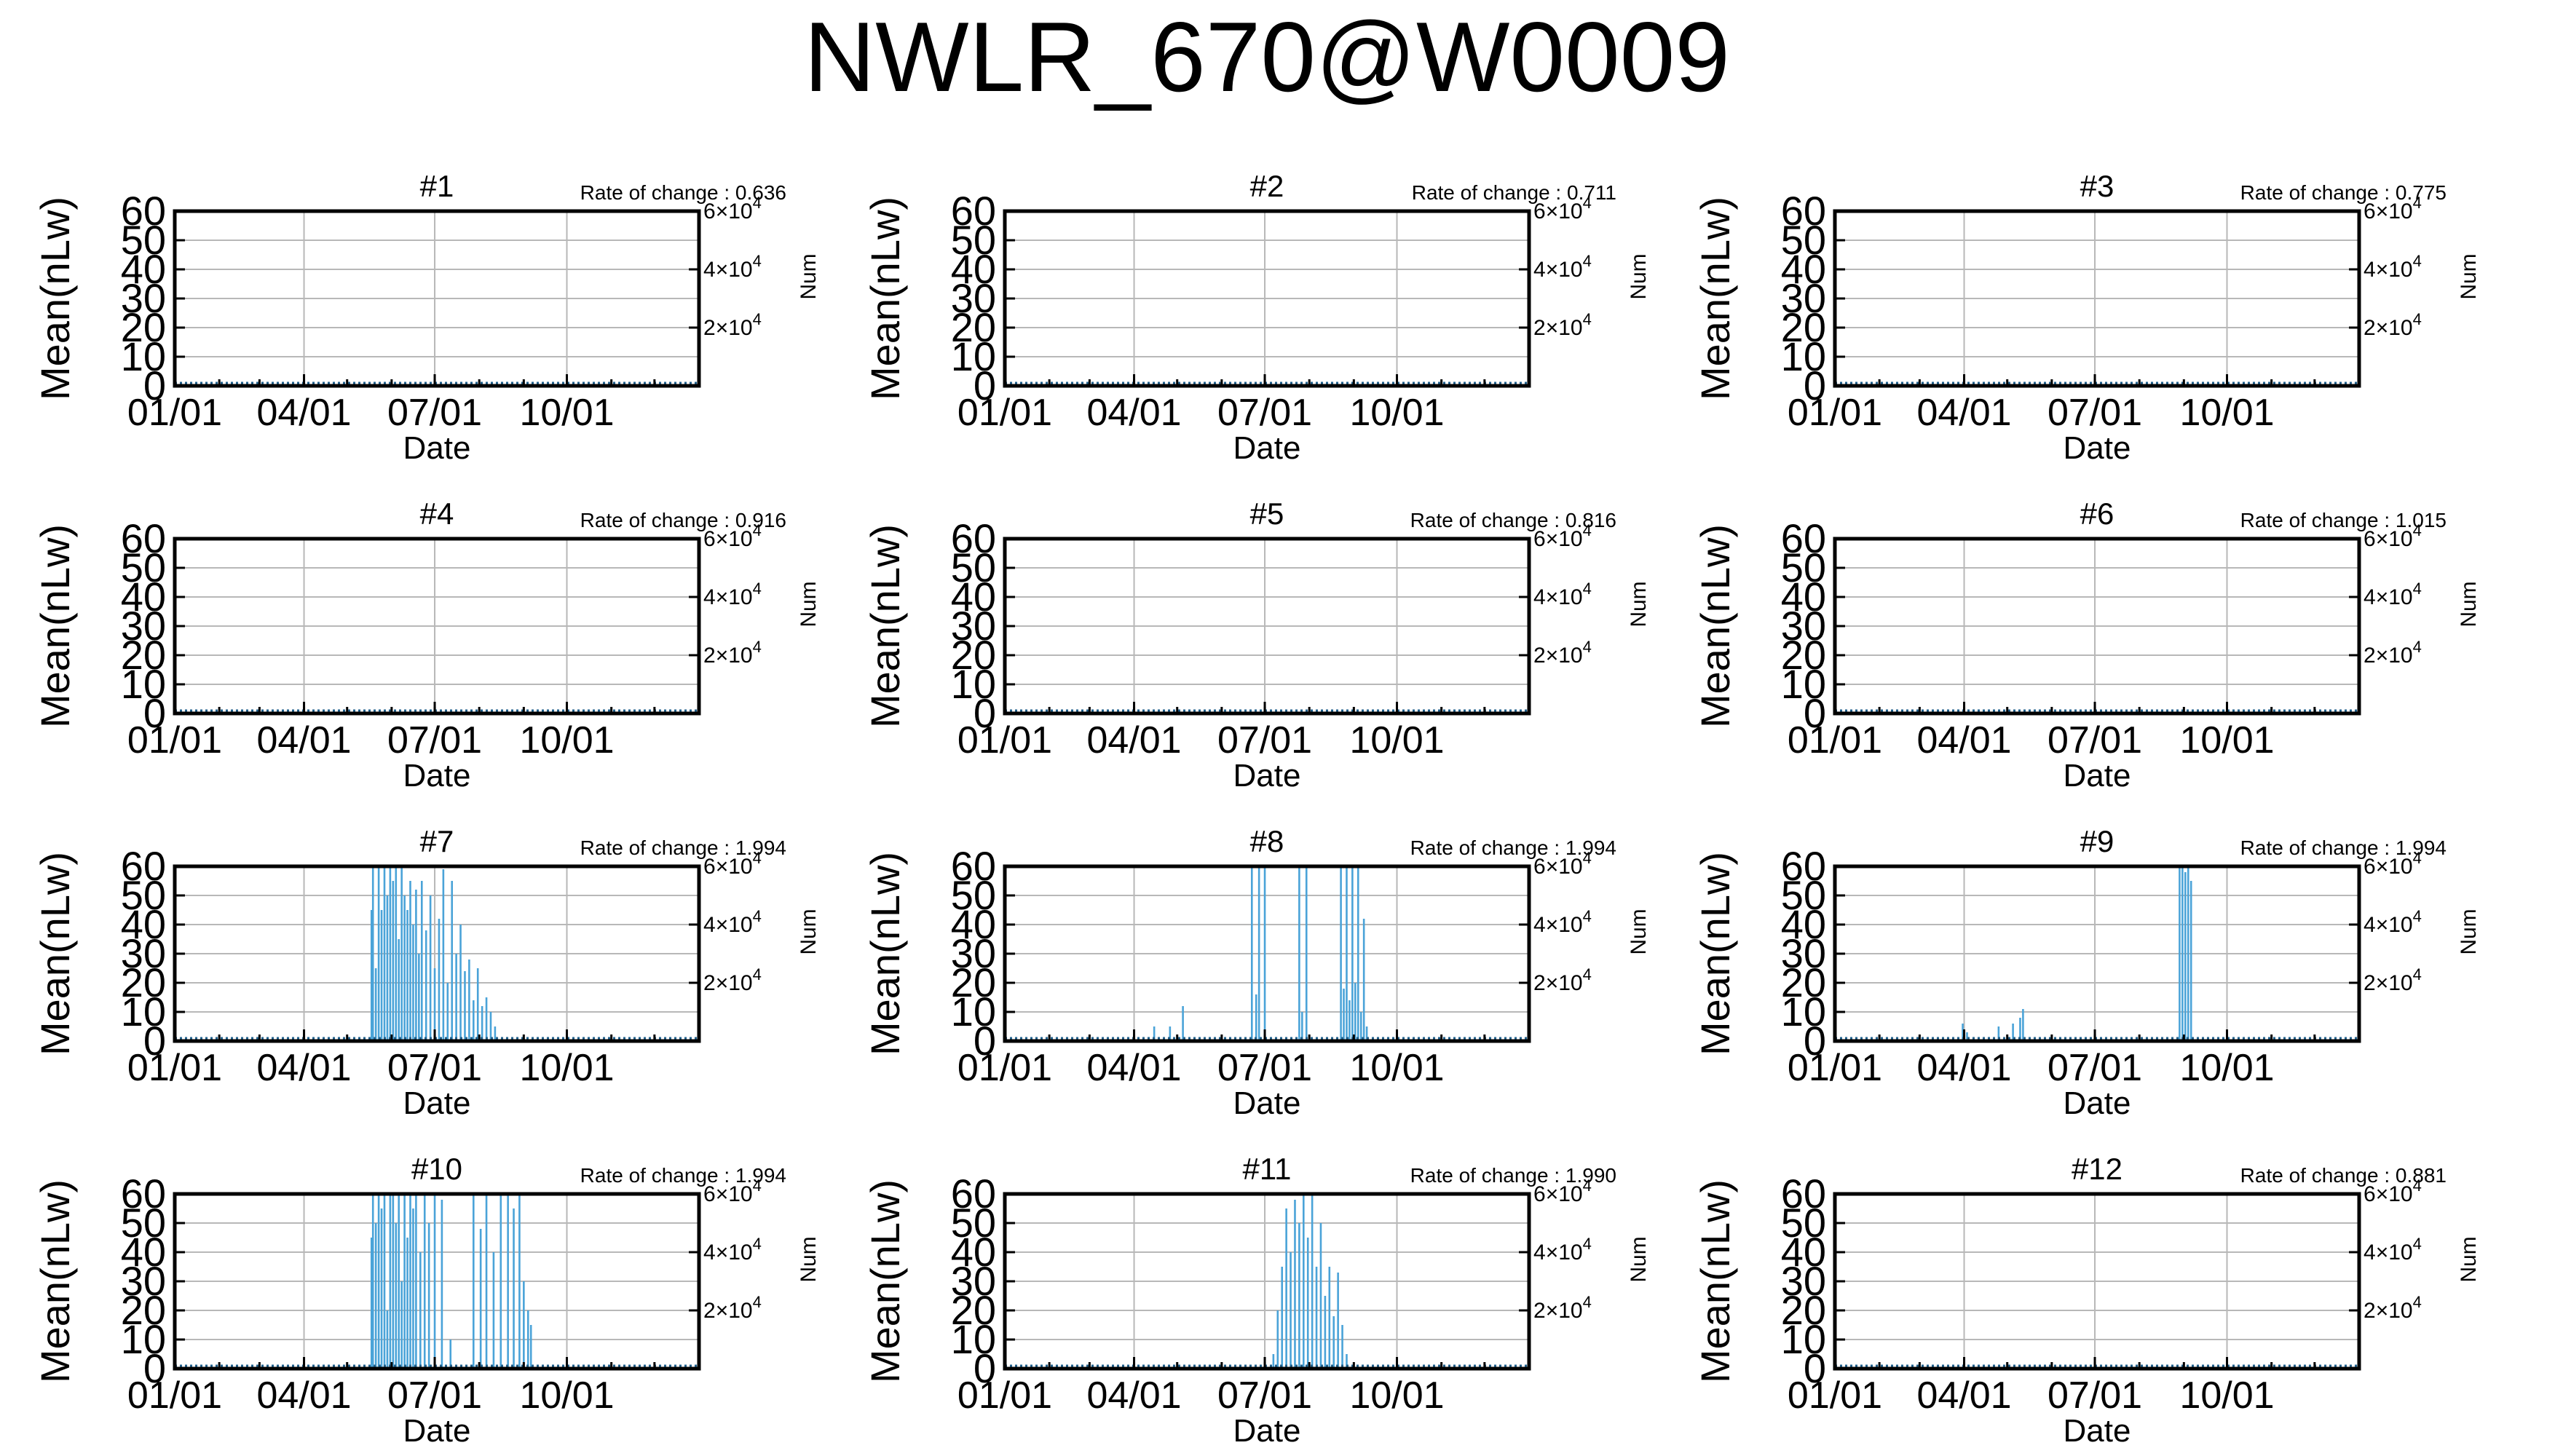 The width and height of the screenshot is (2555, 1456). I want to click on y-tick-label: 60, so click(973, 866).